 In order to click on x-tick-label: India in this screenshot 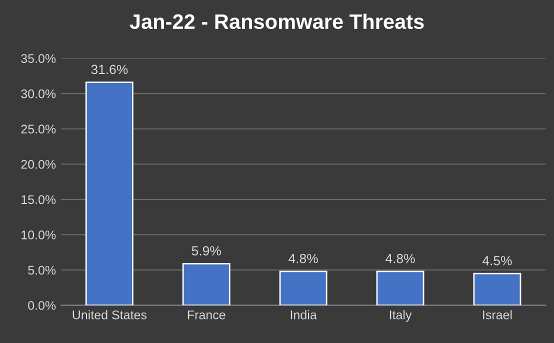, I will do `click(303, 315)`.